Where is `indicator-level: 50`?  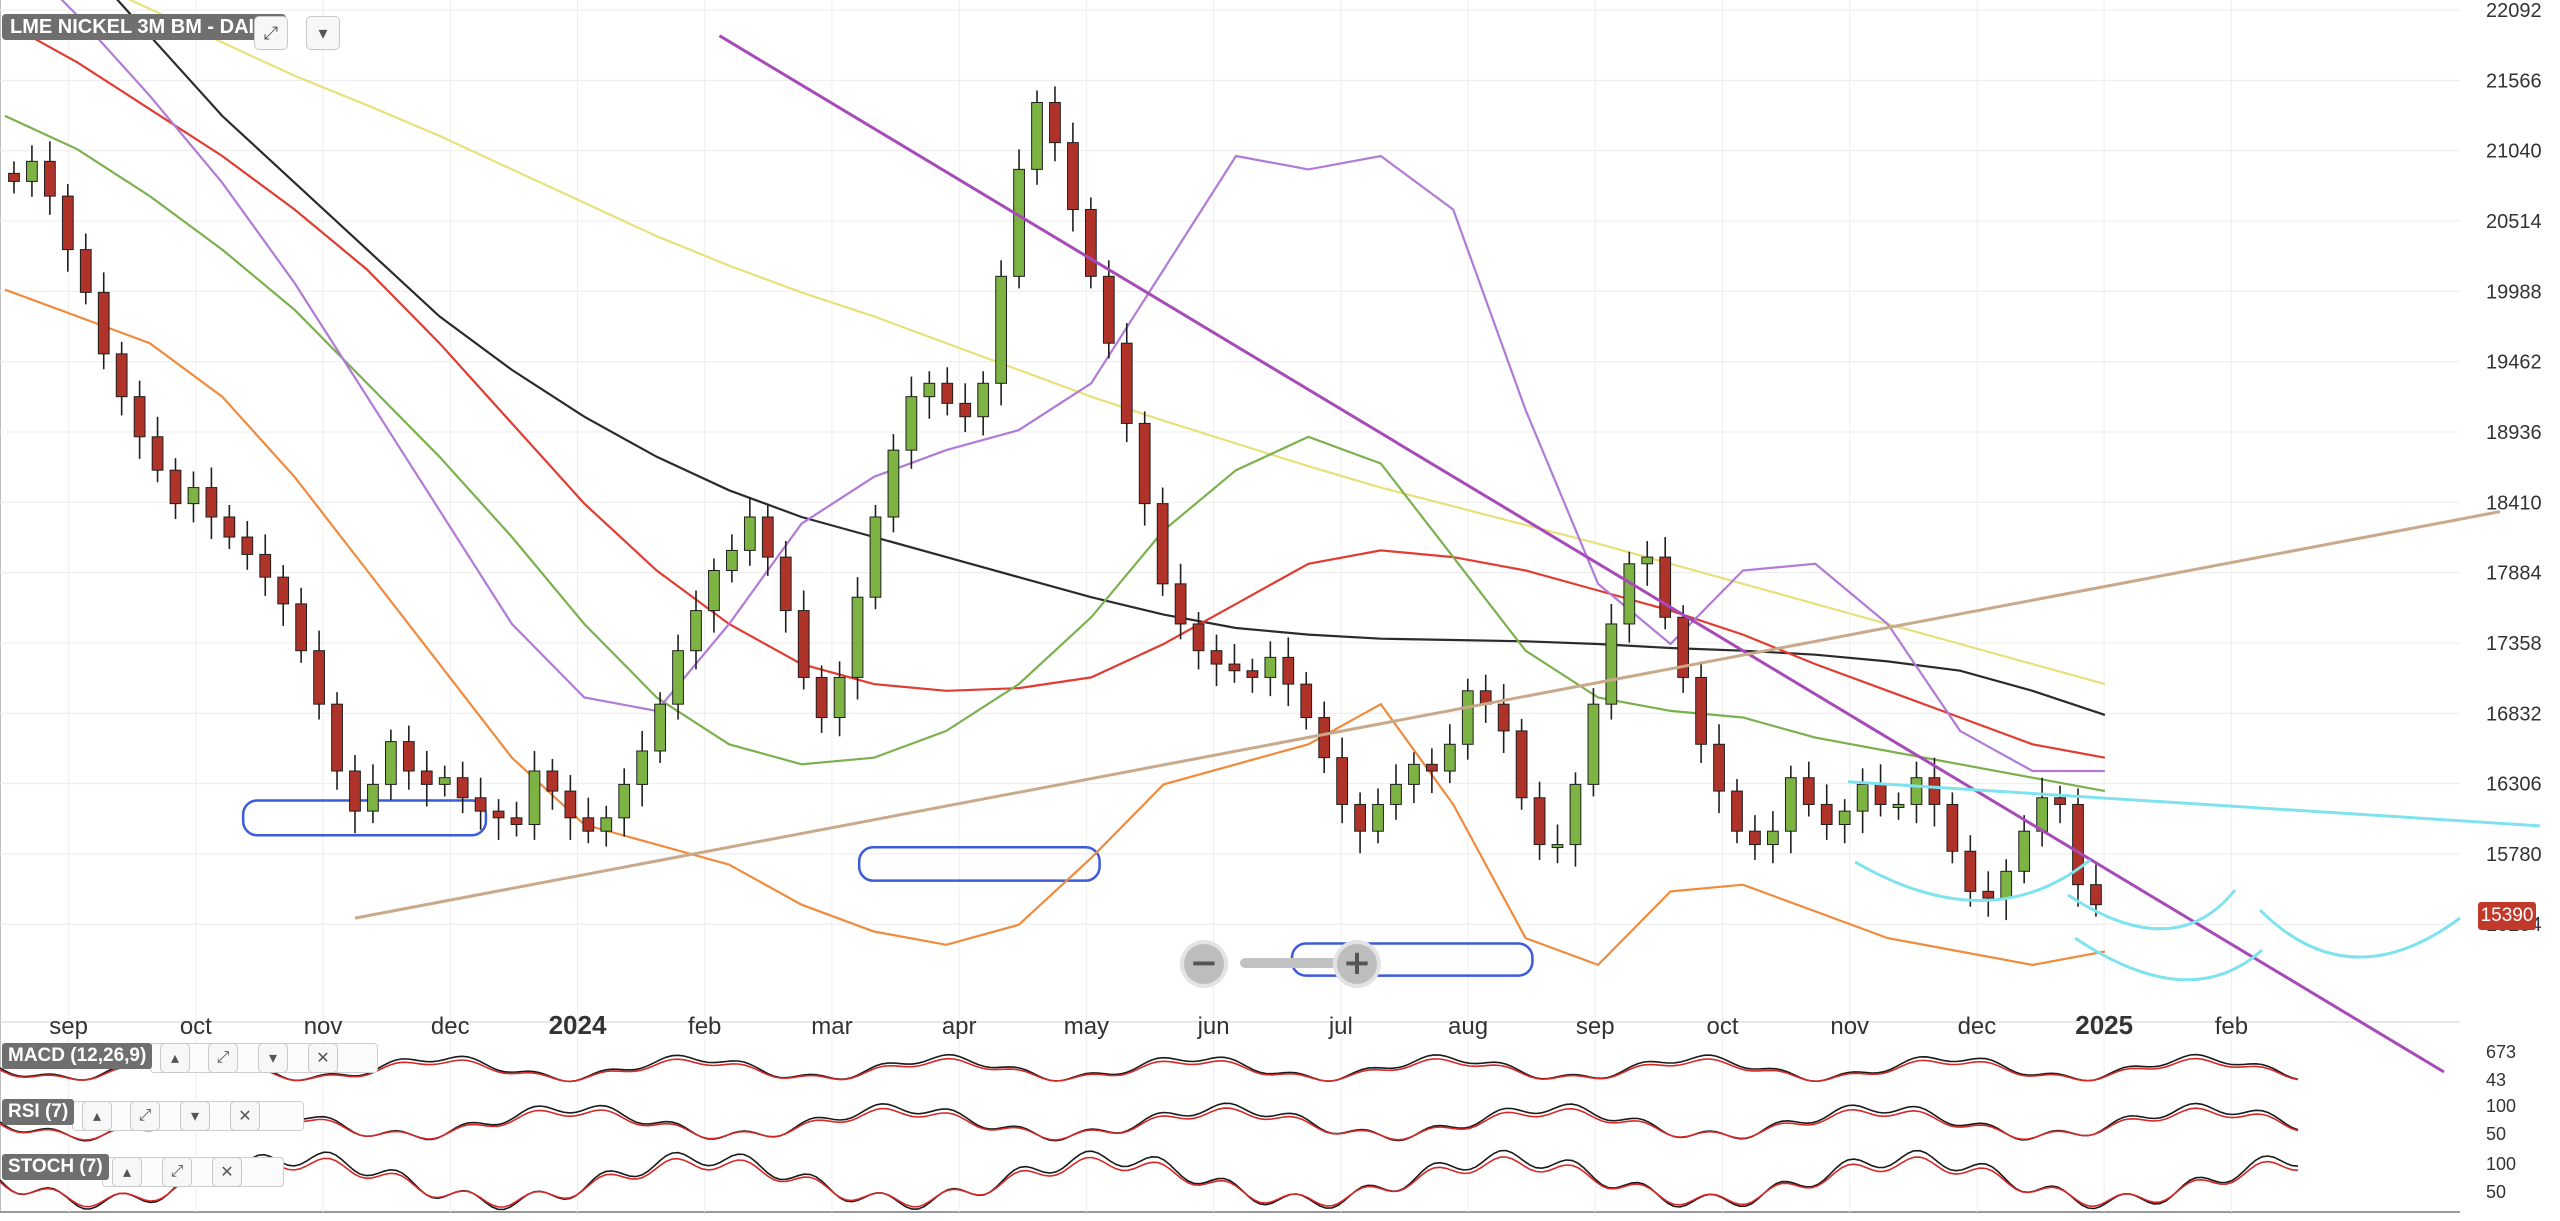
indicator-level: 50 is located at coordinates (2496, 1134).